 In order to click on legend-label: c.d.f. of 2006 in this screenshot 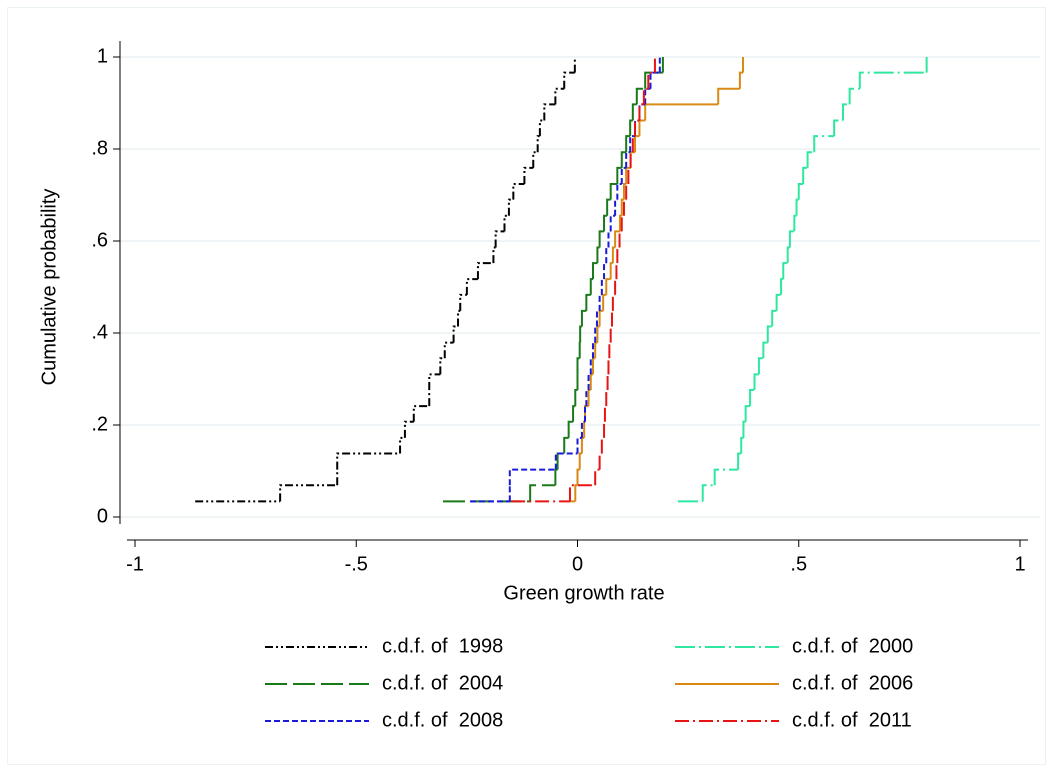, I will do `click(852, 683)`.